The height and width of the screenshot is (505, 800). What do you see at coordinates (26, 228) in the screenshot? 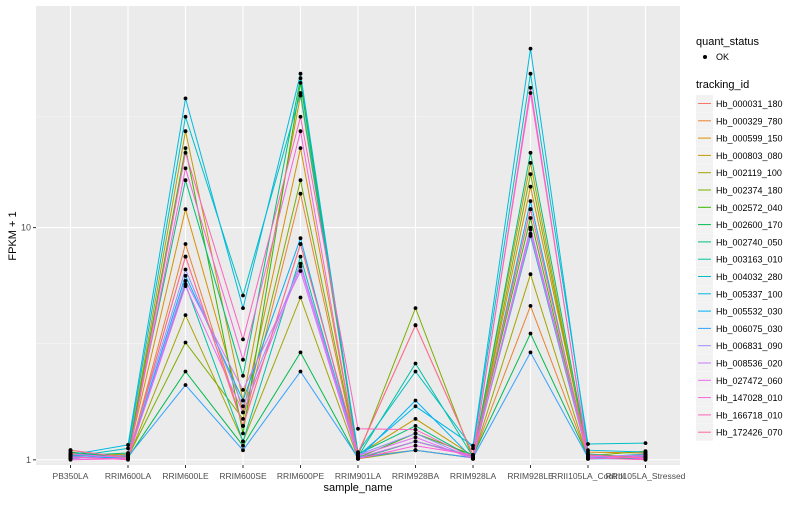
I see `y-tick-label: 10` at bounding box center [26, 228].